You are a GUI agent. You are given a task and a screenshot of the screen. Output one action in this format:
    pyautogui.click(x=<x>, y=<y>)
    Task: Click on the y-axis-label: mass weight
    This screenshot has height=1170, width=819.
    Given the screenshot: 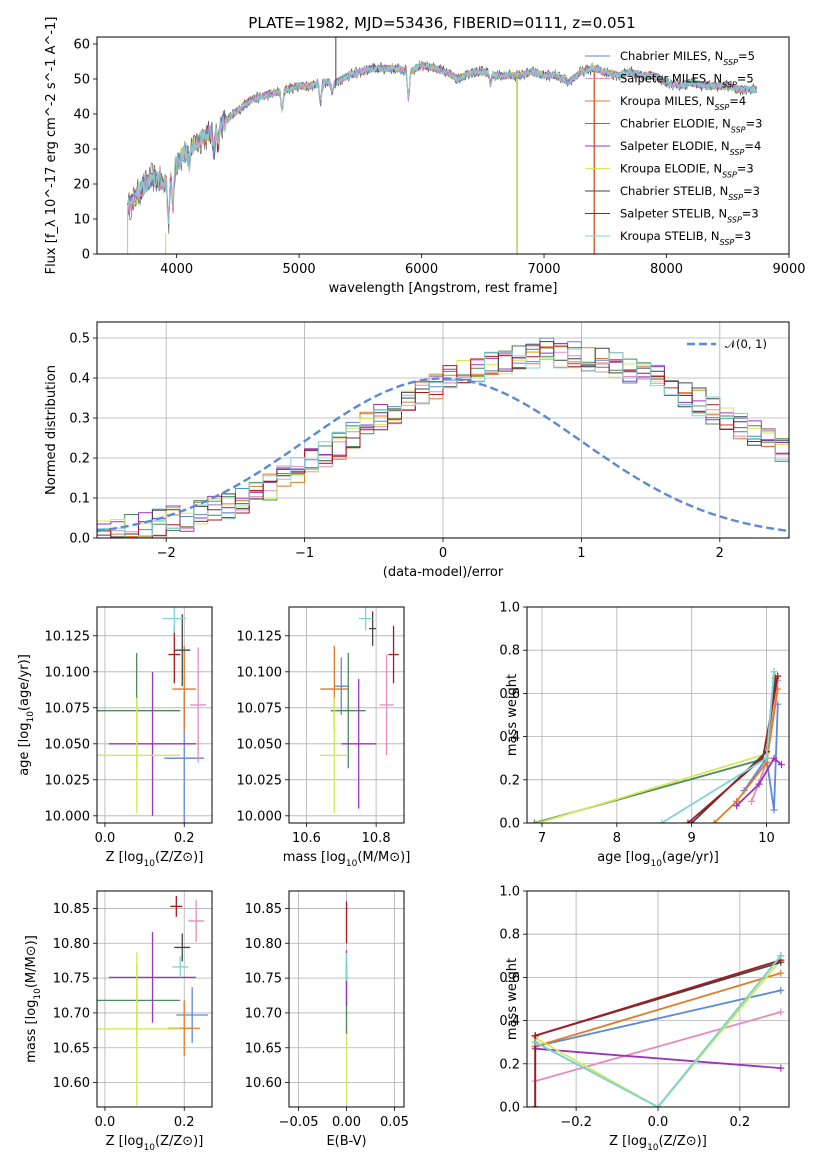 What is the action you would take?
    pyautogui.click(x=512, y=715)
    